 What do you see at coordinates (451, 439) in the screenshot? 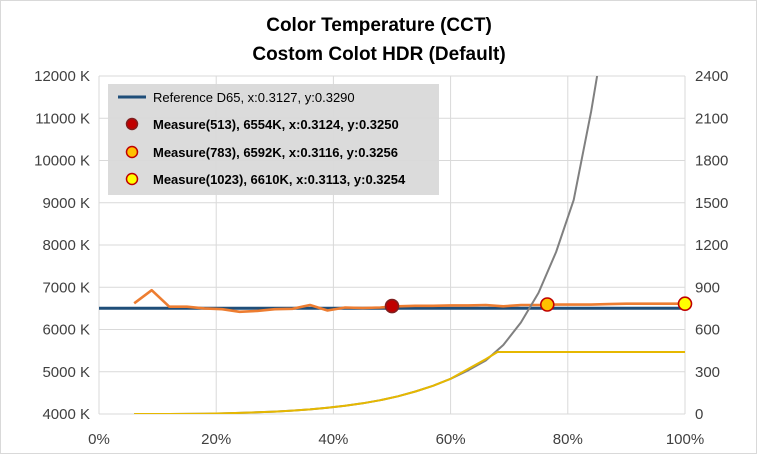
I see `x-tick-label: 60%` at bounding box center [451, 439].